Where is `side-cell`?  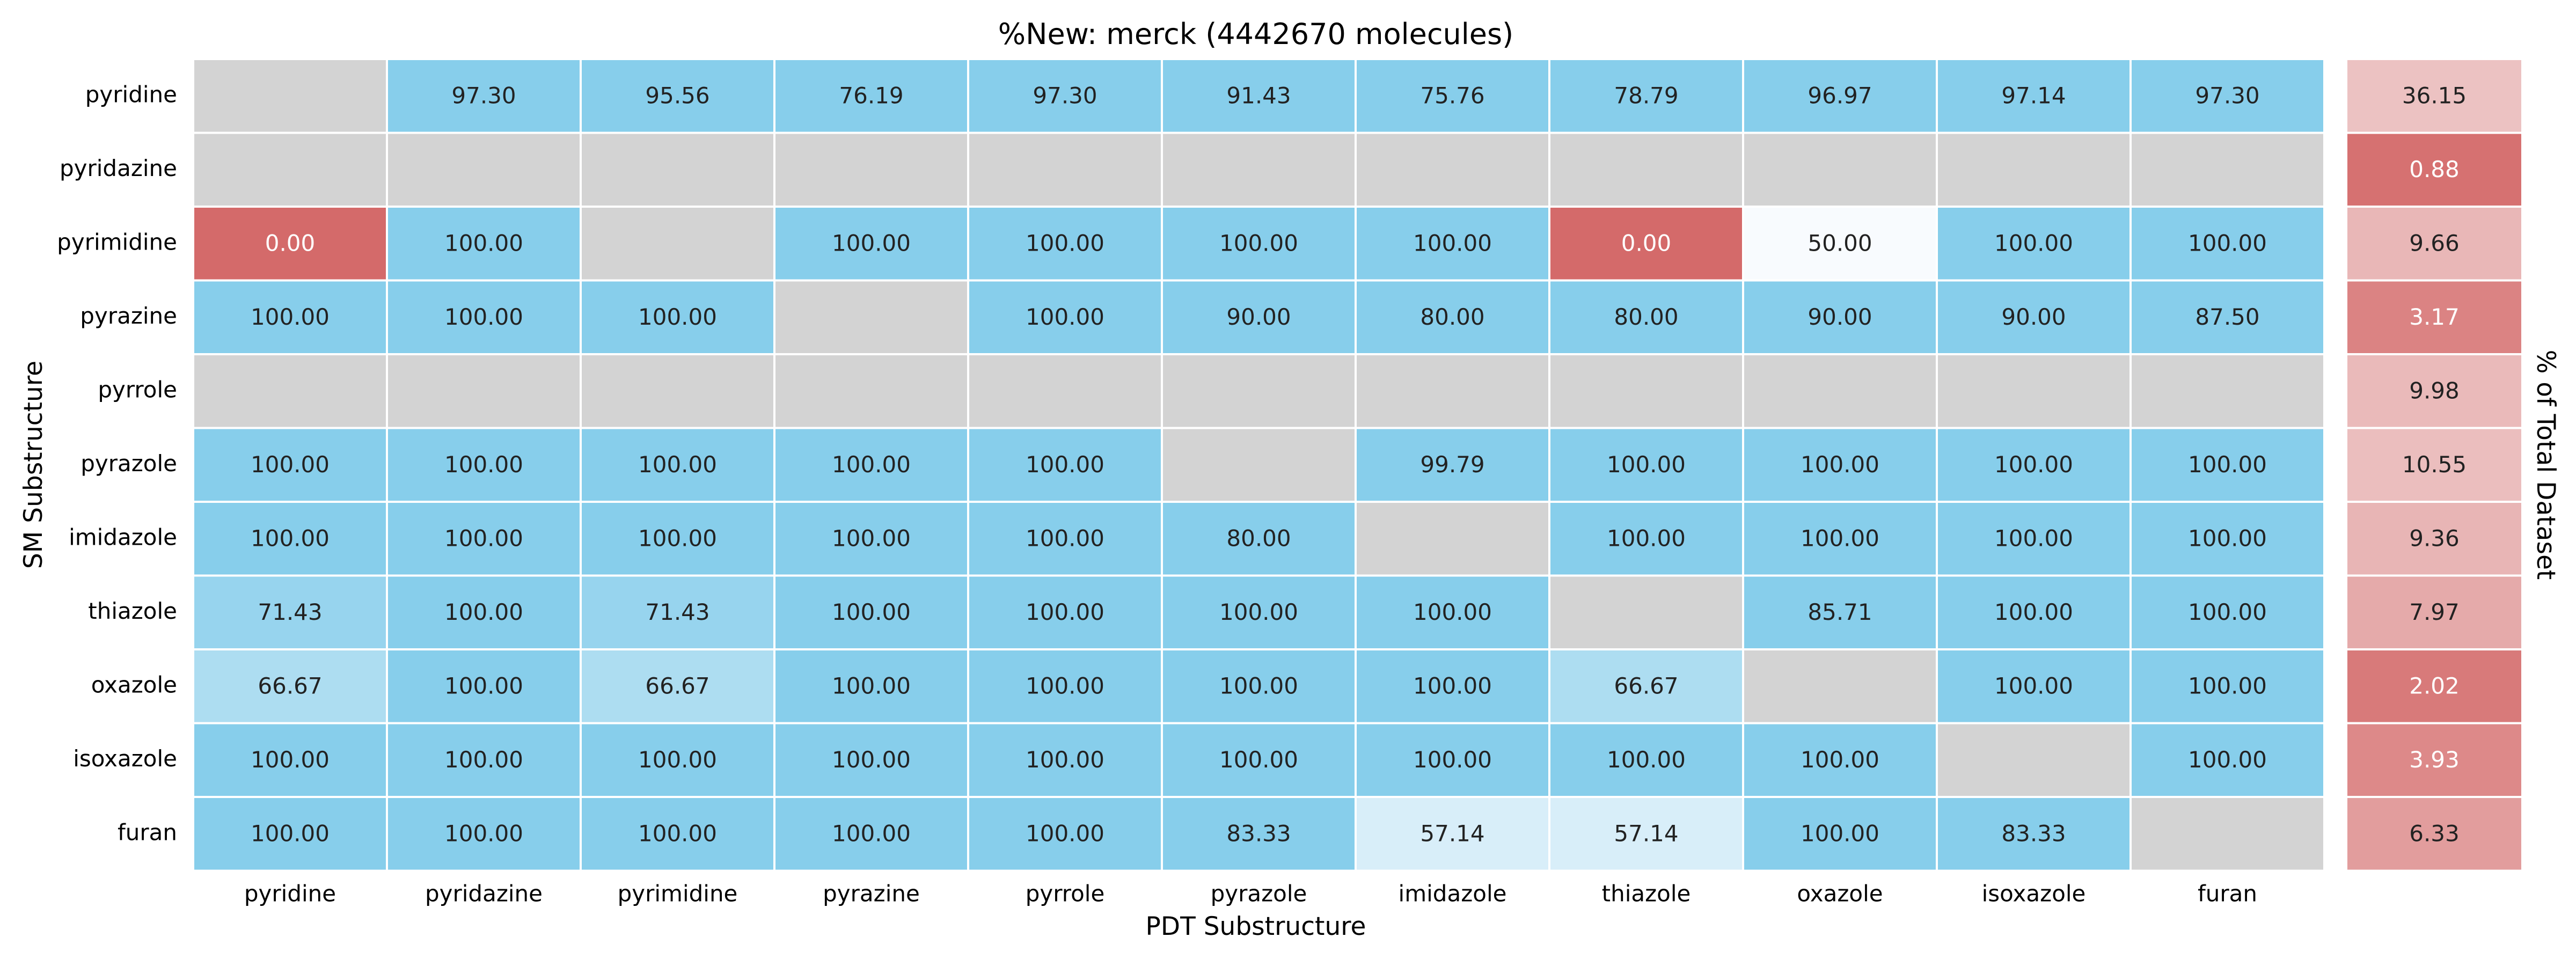
side-cell is located at coordinates (2434, 686).